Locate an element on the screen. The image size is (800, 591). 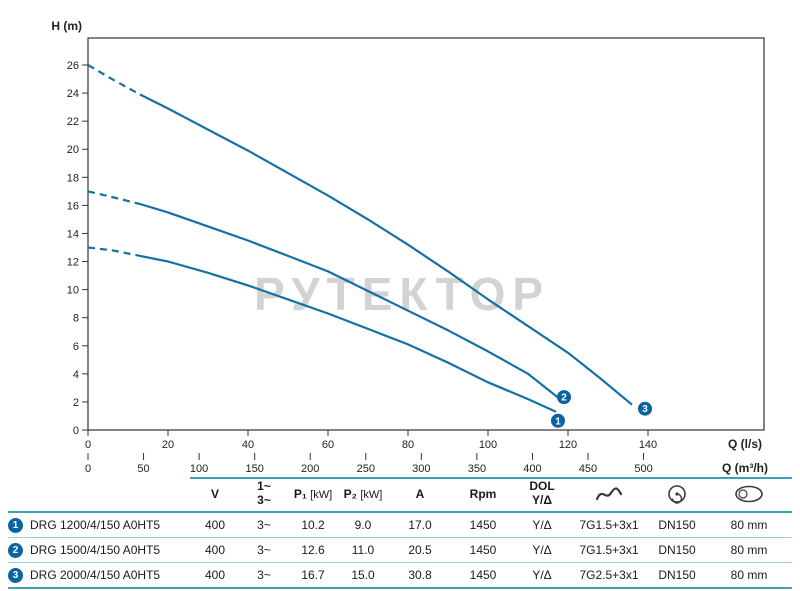
cell-model: 1 DRG 1200/4/150 A0HT5 is located at coordinates (99, 525).